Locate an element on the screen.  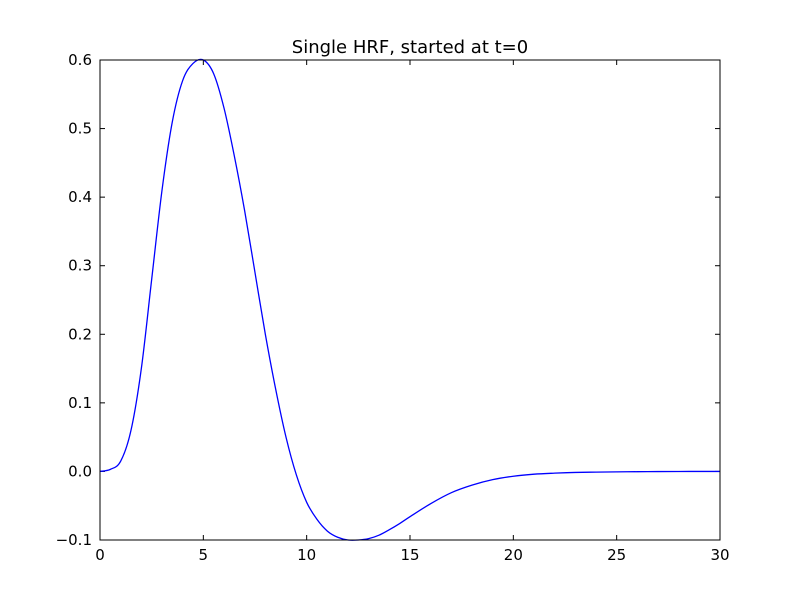
y-tick-label: 0.5 is located at coordinates (80, 129).